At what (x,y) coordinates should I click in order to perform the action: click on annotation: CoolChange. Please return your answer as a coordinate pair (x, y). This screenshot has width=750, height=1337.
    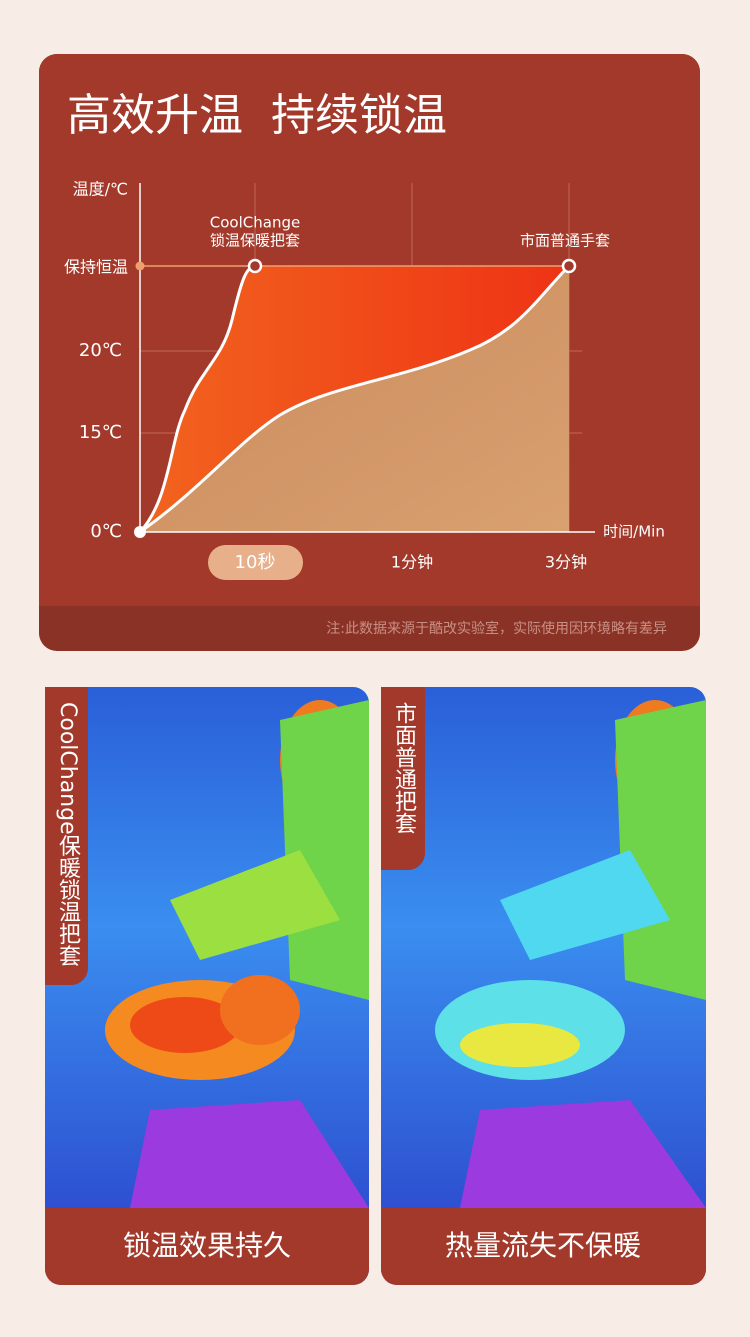
    Looking at the image, I should click on (255, 223).